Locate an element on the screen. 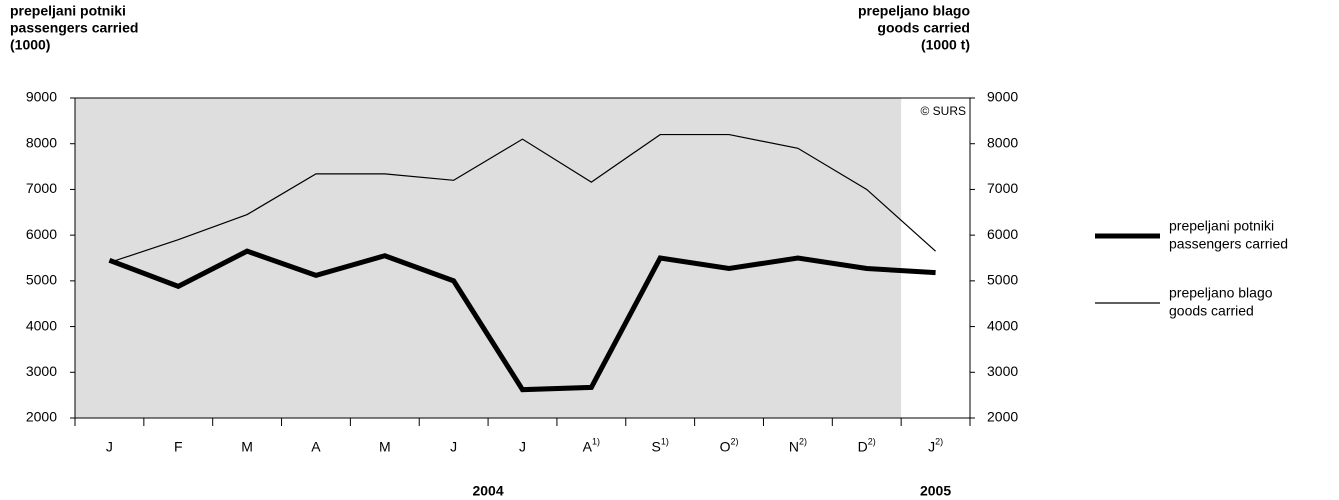 The width and height of the screenshot is (1339, 500). x-tick-label: F is located at coordinates (178, 447).